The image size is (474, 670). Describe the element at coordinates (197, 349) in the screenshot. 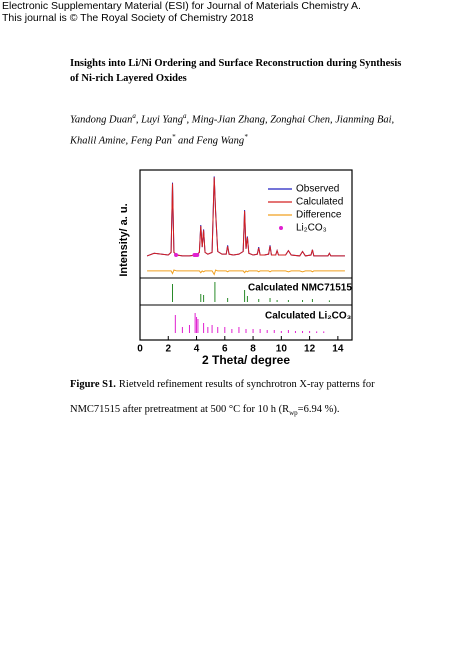

I see `x-tick-label: 4` at that location.